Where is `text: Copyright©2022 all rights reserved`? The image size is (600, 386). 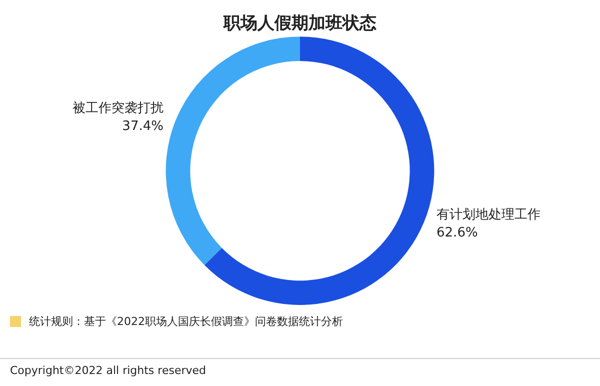
text: Copyright©2022 all rights reserved is located at coordinates (108, 370).